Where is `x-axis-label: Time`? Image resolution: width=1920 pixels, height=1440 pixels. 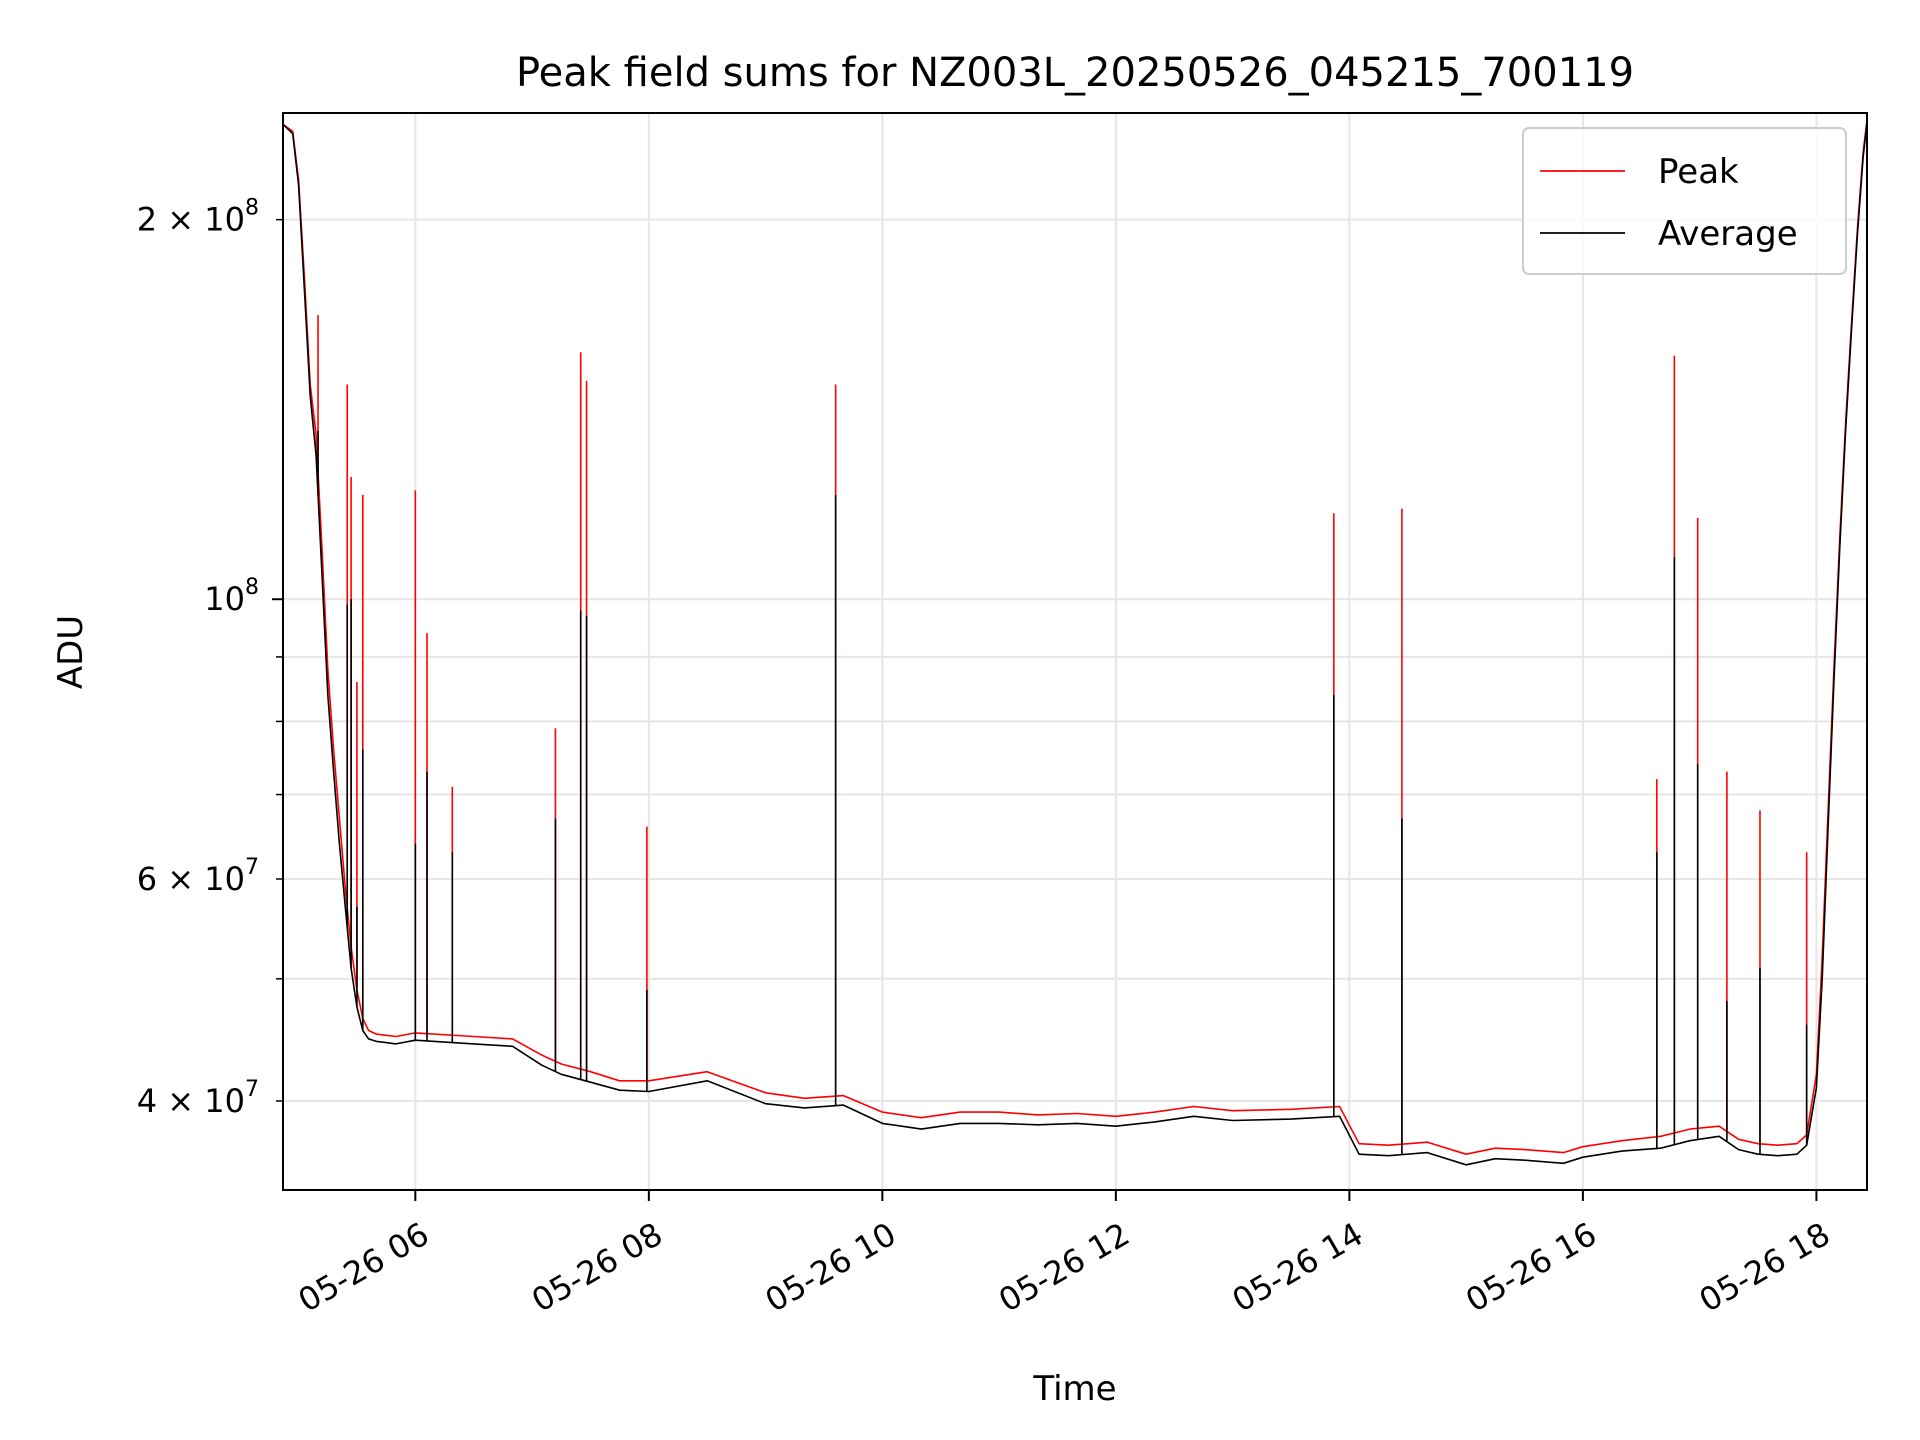
x-axis-label: Time is located at coordinates (1074, 1389).